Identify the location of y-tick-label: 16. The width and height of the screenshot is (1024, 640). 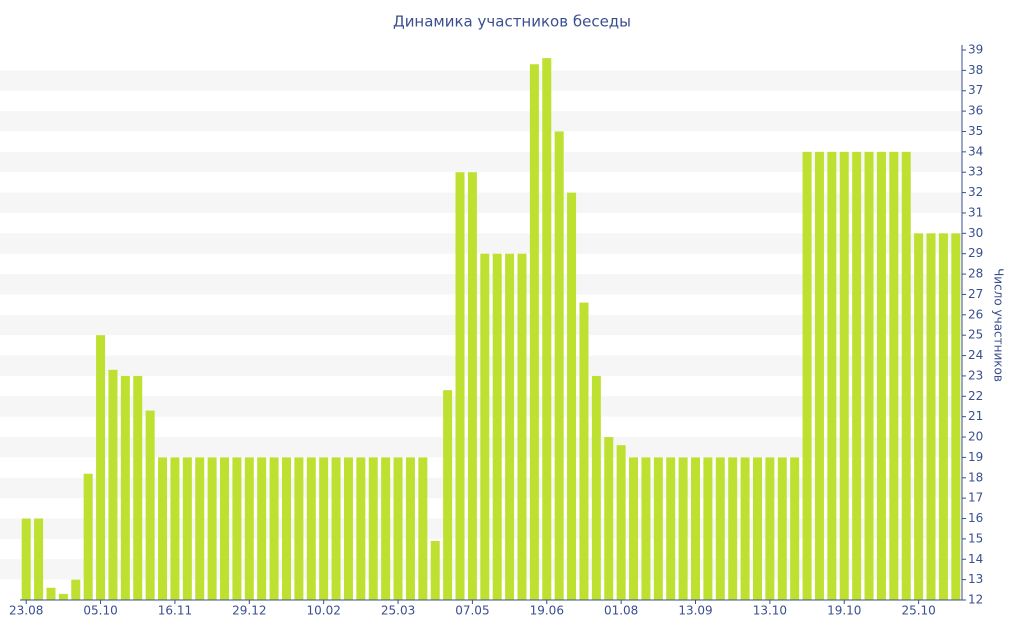
(975, 518).